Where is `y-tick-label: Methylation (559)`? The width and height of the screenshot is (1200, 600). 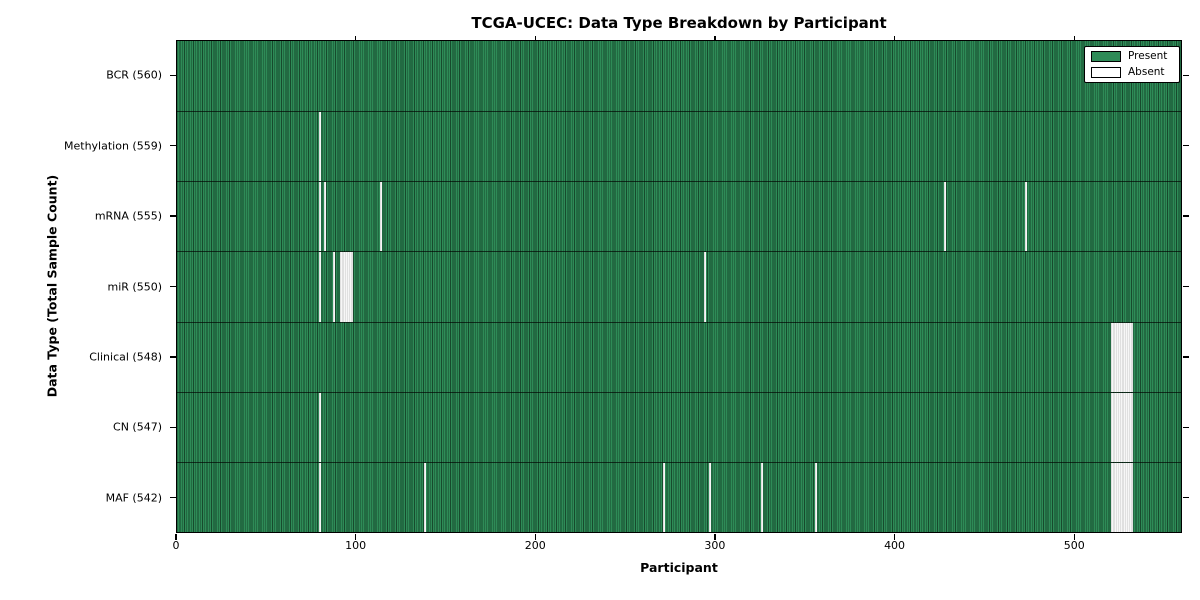 y-tick-label: Methylation (559) is located at coordinates (113, 146).